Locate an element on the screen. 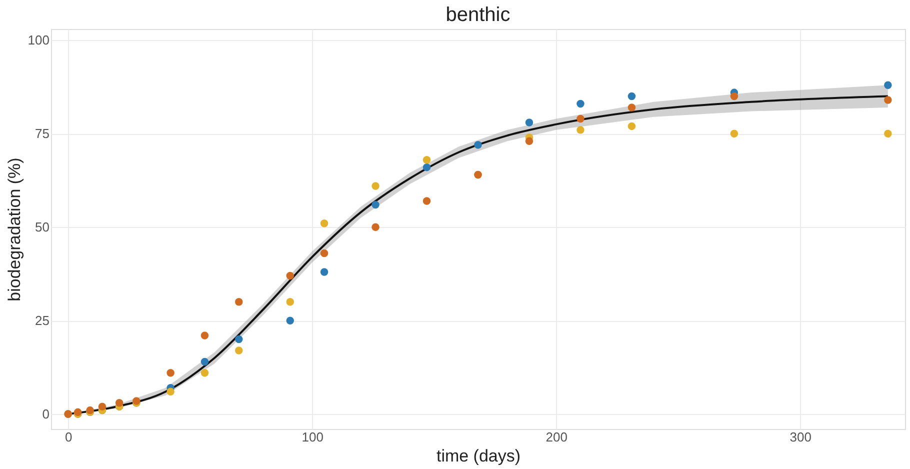 The width and height of the screenshot is (910, 469). y-tick-label: 25 is located at coordinates (42, 320).